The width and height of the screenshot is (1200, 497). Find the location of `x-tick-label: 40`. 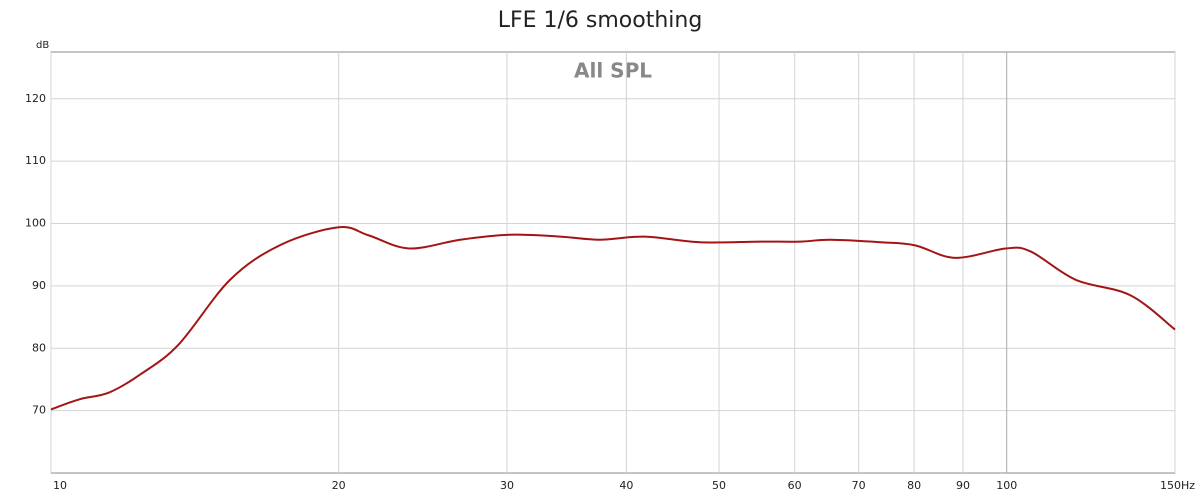

x-tick-label: 40 is located at coordinates (626, 485).